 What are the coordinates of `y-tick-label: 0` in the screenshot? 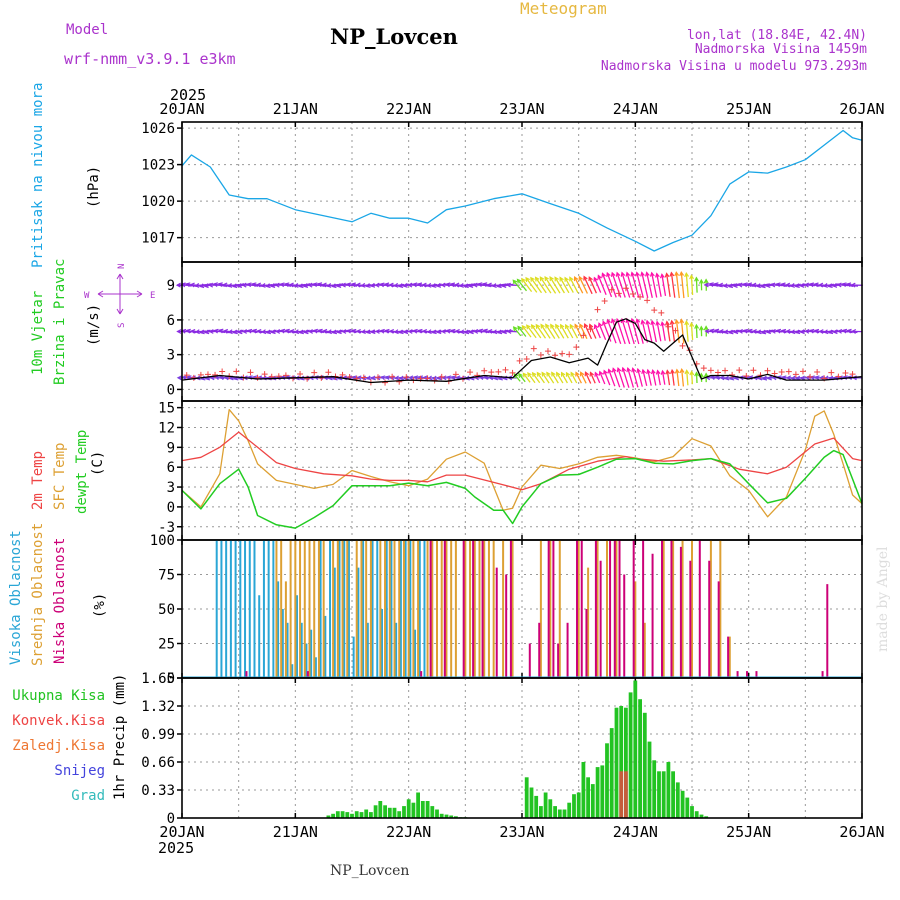 It's located at (171, 819).